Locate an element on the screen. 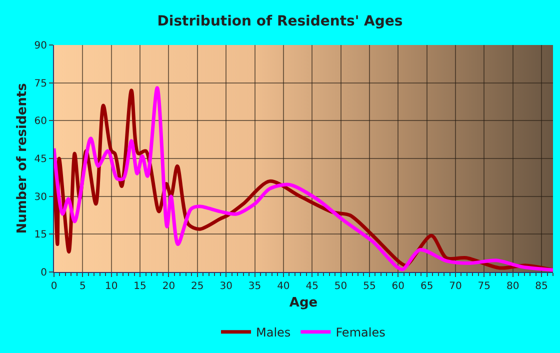 The image size is (560, 353). x-tick-label: 50 is located at coordinates (341, 286).